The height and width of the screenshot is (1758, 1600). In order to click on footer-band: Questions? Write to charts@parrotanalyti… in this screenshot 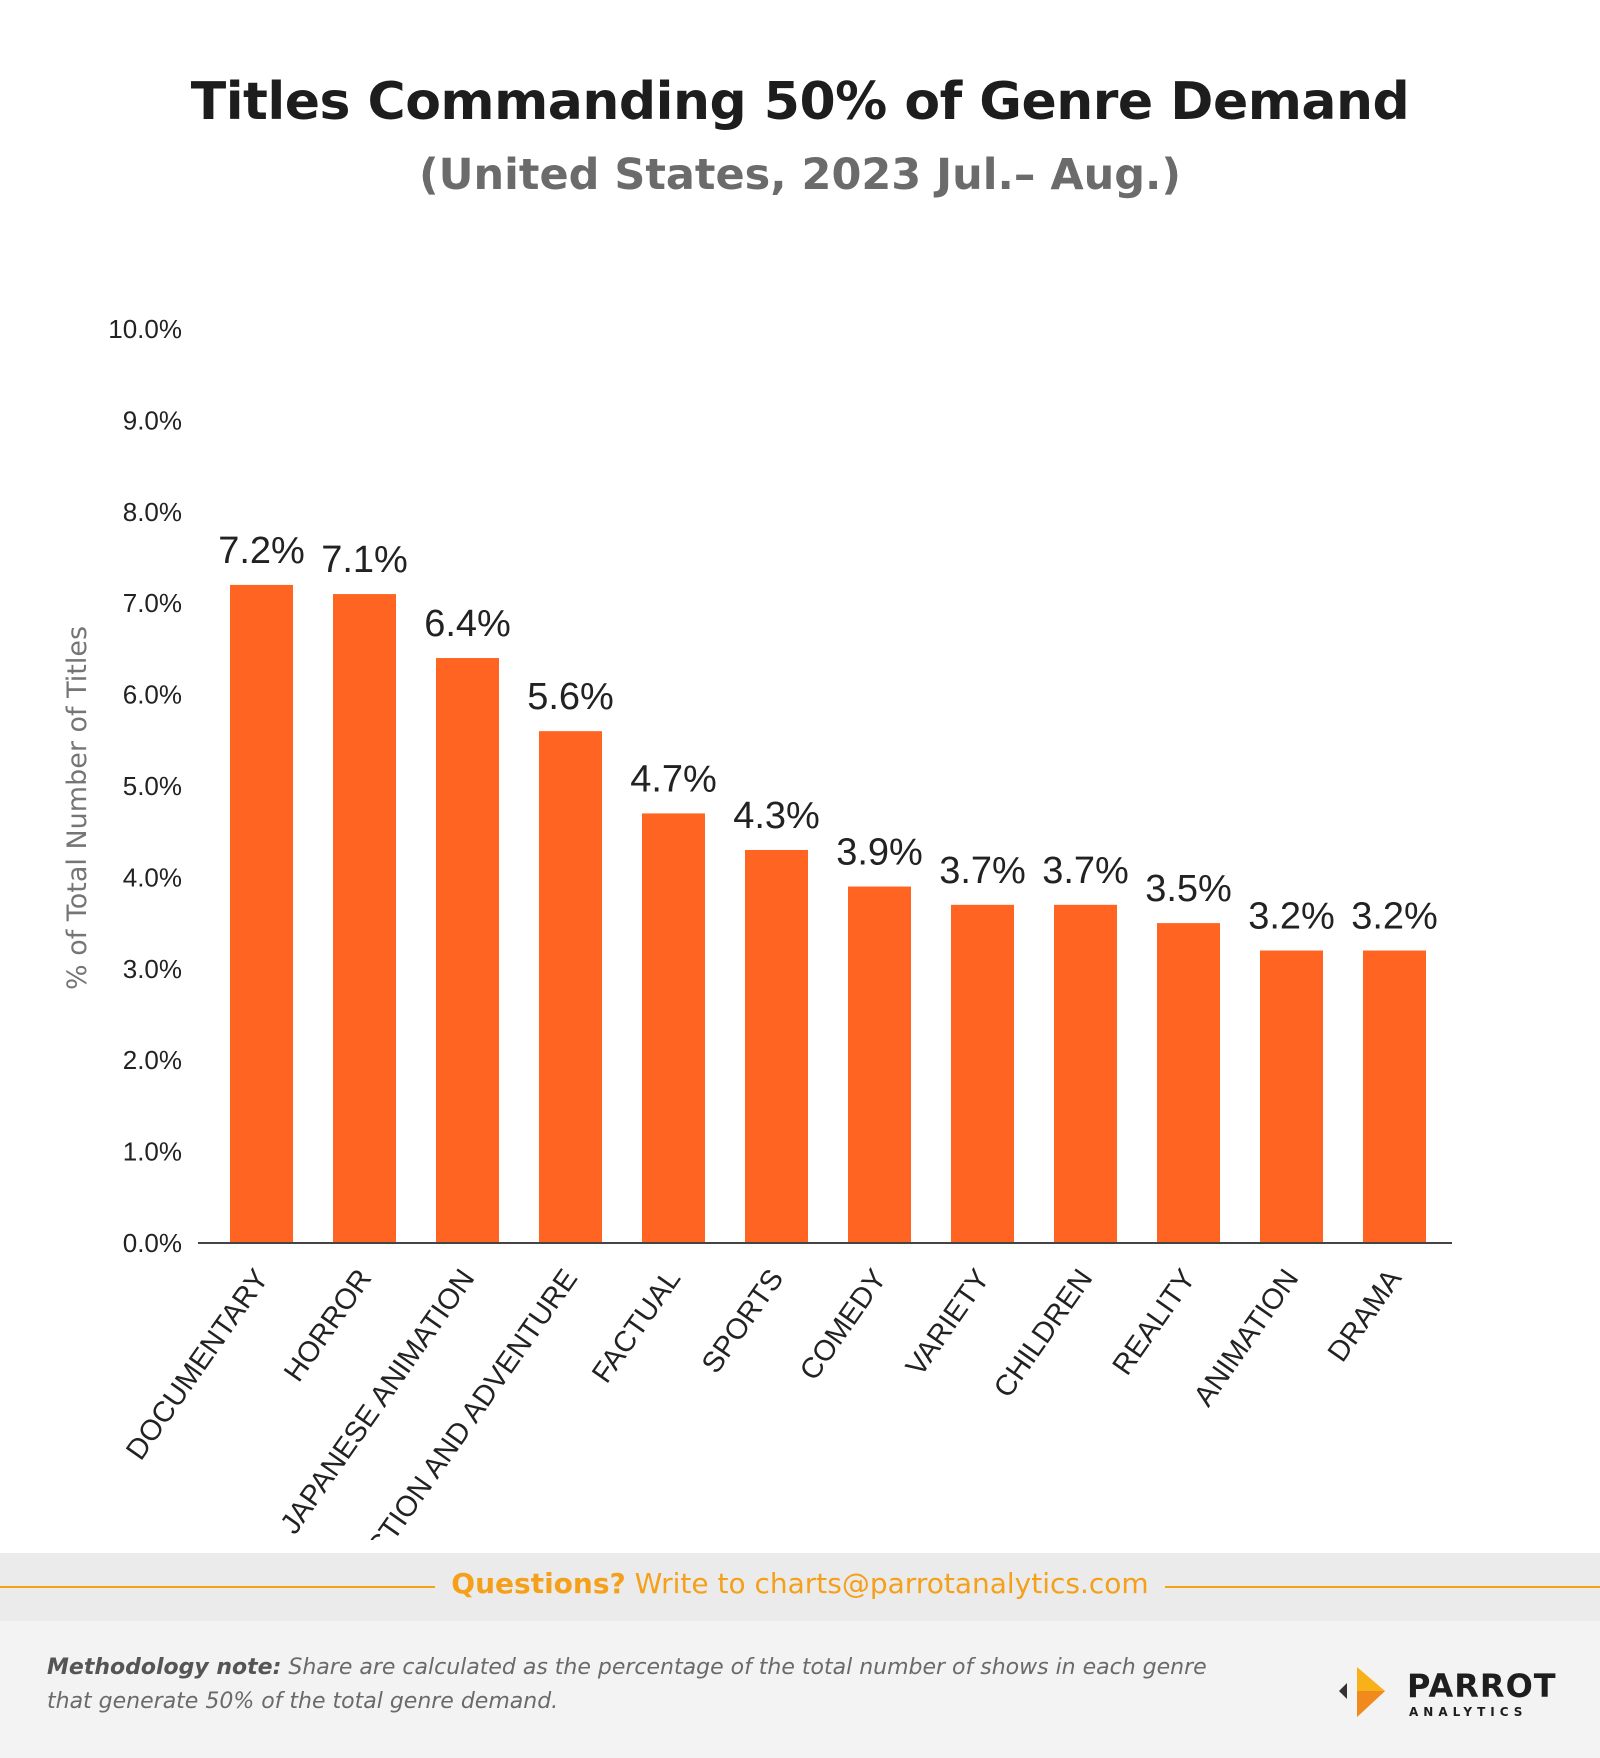, I will do `click(800, 1587)`.